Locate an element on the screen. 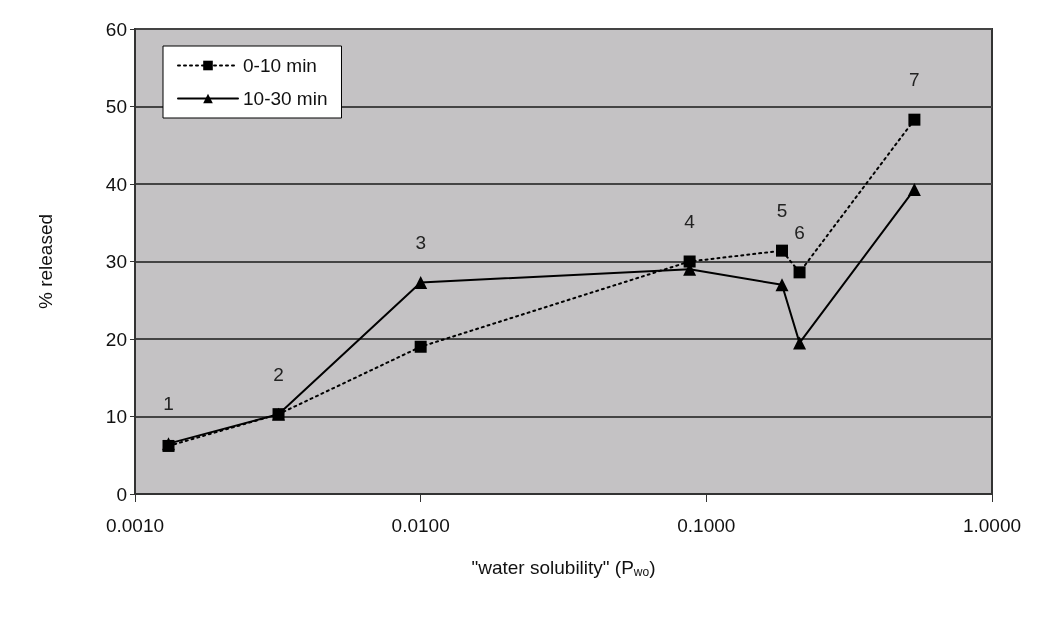 The width and height of the screenshot is (1047, 621). y-tick-label: 60 is located at coordinates (116, 29).